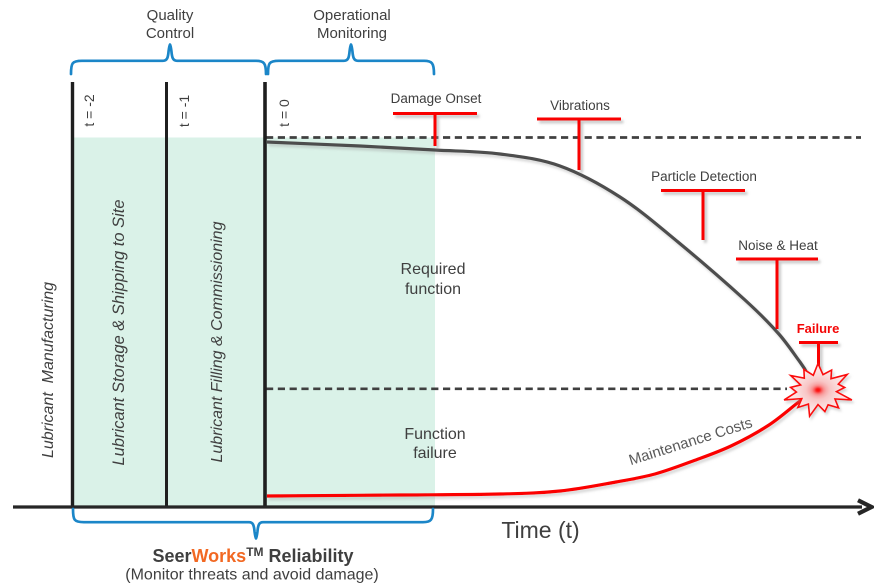 This screenshot has height=588, width=874. Describe the element at coordinates (540, 530) in the screenshot. I see `svg-text: Time (t)` at that location.